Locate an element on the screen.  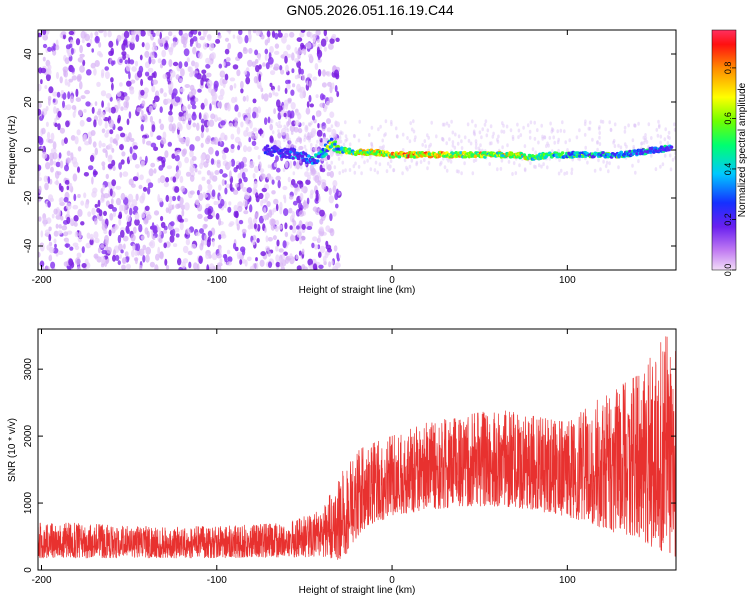
snr-xtick-label: -200 is located at coordinates (41, 580).